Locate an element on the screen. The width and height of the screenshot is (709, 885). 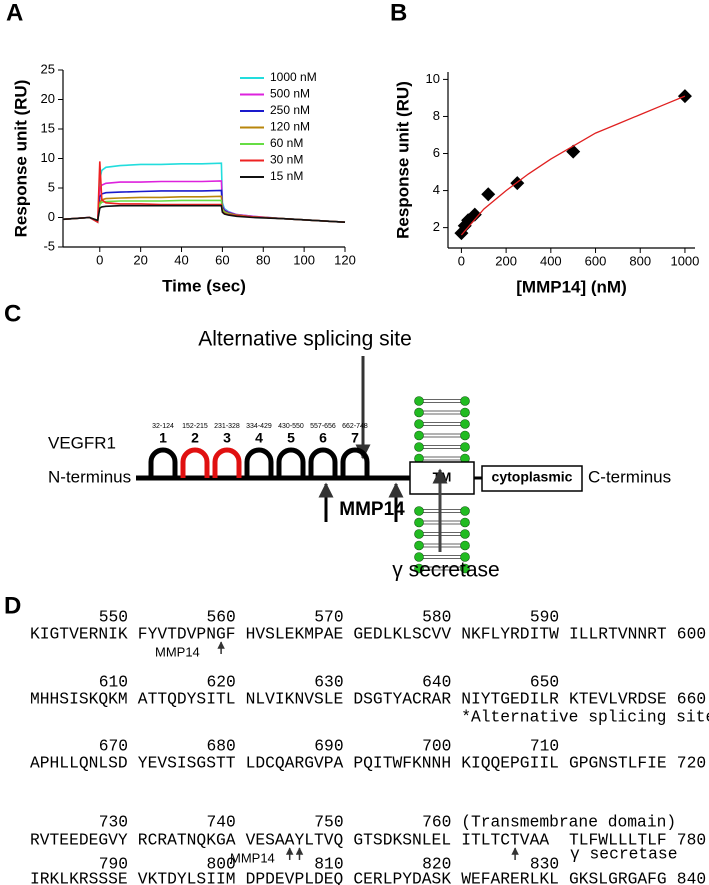
residue-number: 790 is located at coordinates (113, 863).